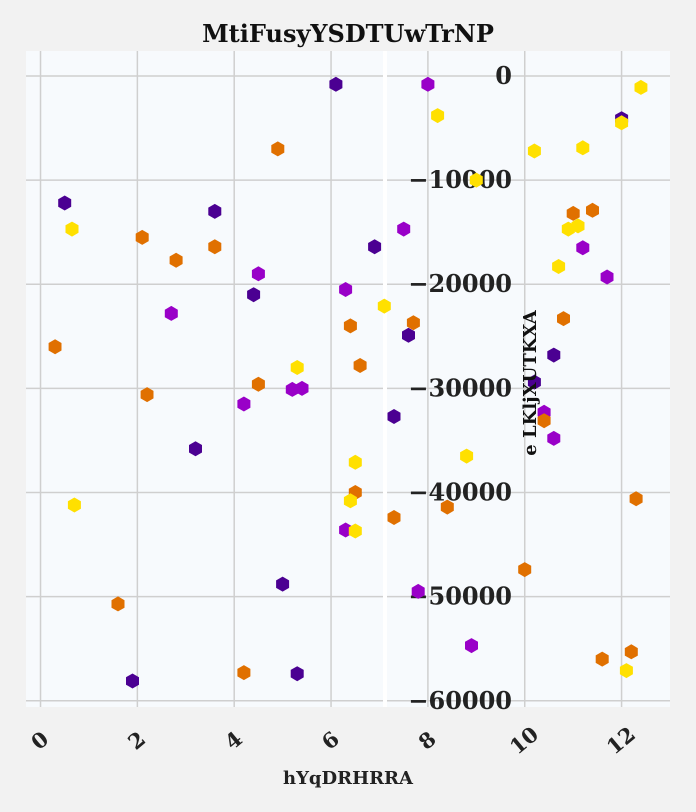  Describe the element at coordinates (503, 75) in the screenshot. I see `y-tick-label: 0` at that location.